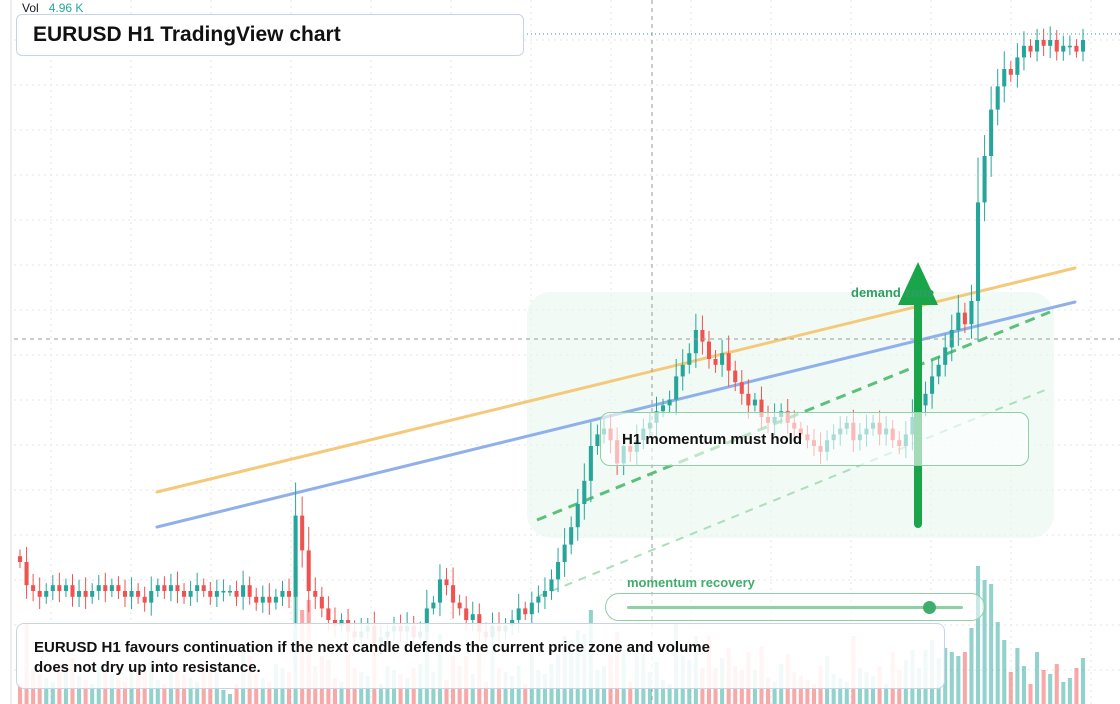 This screenshot has height=704, width=1120. I want to click on support-projection-dashed, so click(793, 492).